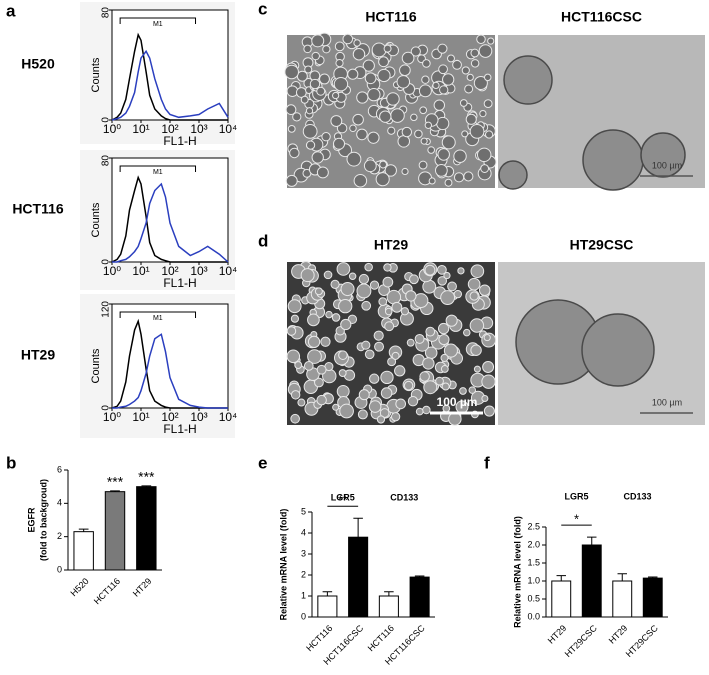 This screenshot has height=675, width=709. Describe the element at coordinates (391, 17) in the screenshot. I see `micrograph-title: HCT116` at that location.